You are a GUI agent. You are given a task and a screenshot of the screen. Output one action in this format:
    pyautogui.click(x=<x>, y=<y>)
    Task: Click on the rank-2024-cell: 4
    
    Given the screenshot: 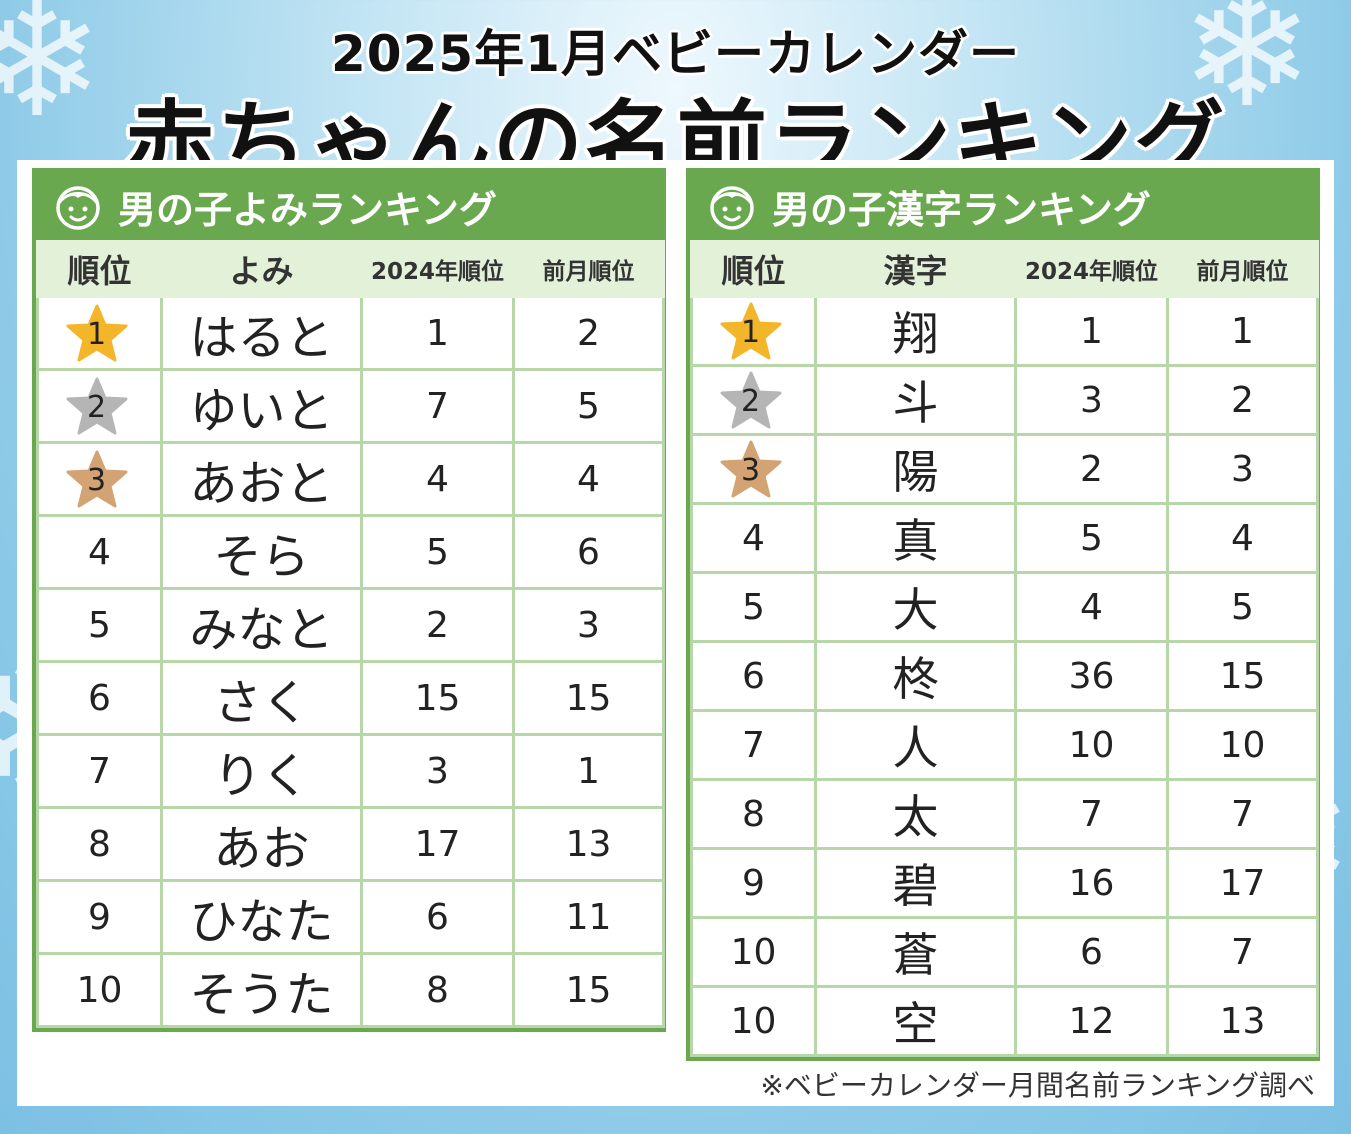 What is the action you would take?
    pyautogui.click(x=1091, y=607)
    